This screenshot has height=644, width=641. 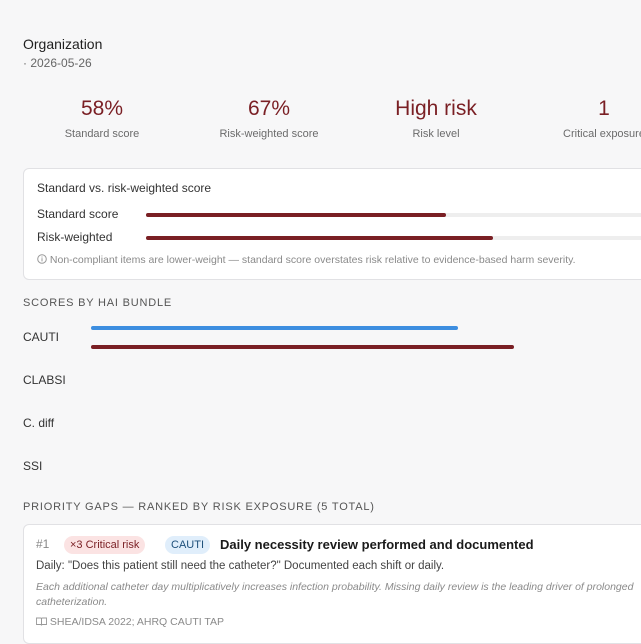 What do you see at coordinates (124, 188) in the screenshot?
I see `card-title: Standard vs. risk-weighted score` at bounding box center [124, 188].